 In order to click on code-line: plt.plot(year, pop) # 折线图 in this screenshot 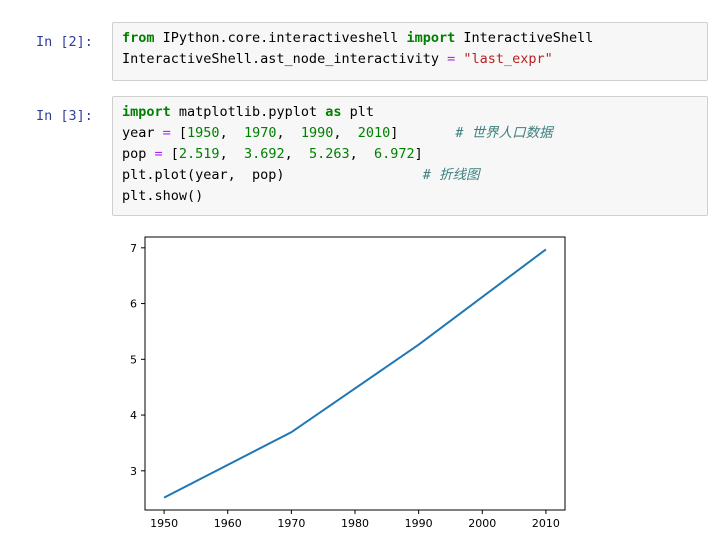, I will do `click(410, 175)`.